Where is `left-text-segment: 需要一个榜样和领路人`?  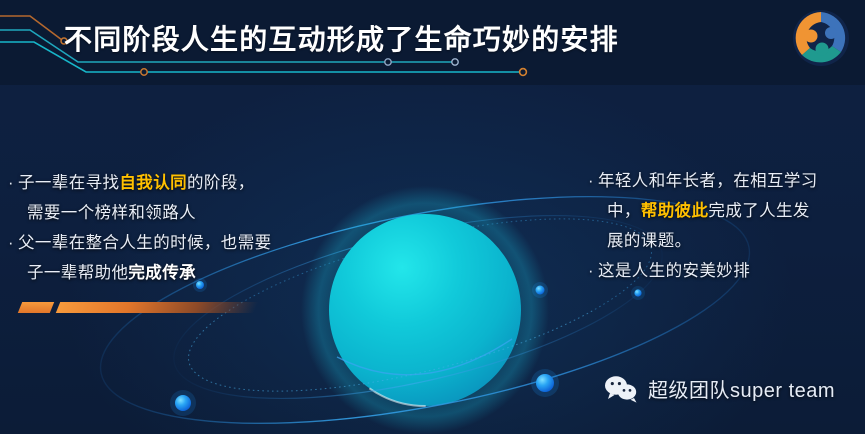
left-text-segment: 需要一个榜样和领路人 is located at coordinates (111, 213).